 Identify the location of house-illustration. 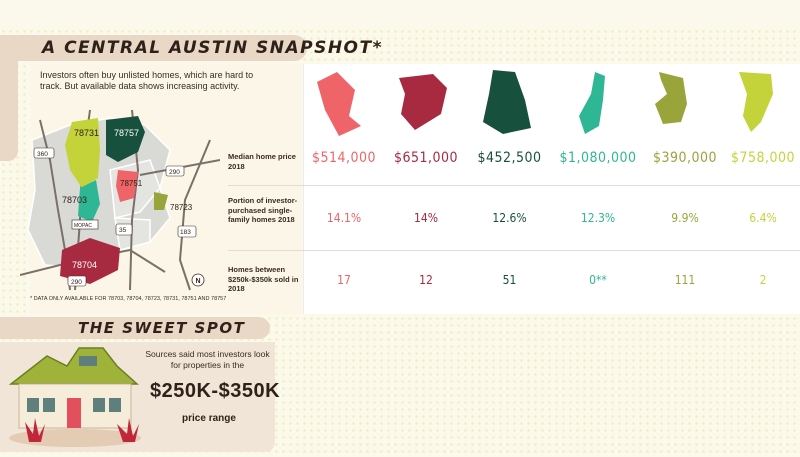
(74, 397).